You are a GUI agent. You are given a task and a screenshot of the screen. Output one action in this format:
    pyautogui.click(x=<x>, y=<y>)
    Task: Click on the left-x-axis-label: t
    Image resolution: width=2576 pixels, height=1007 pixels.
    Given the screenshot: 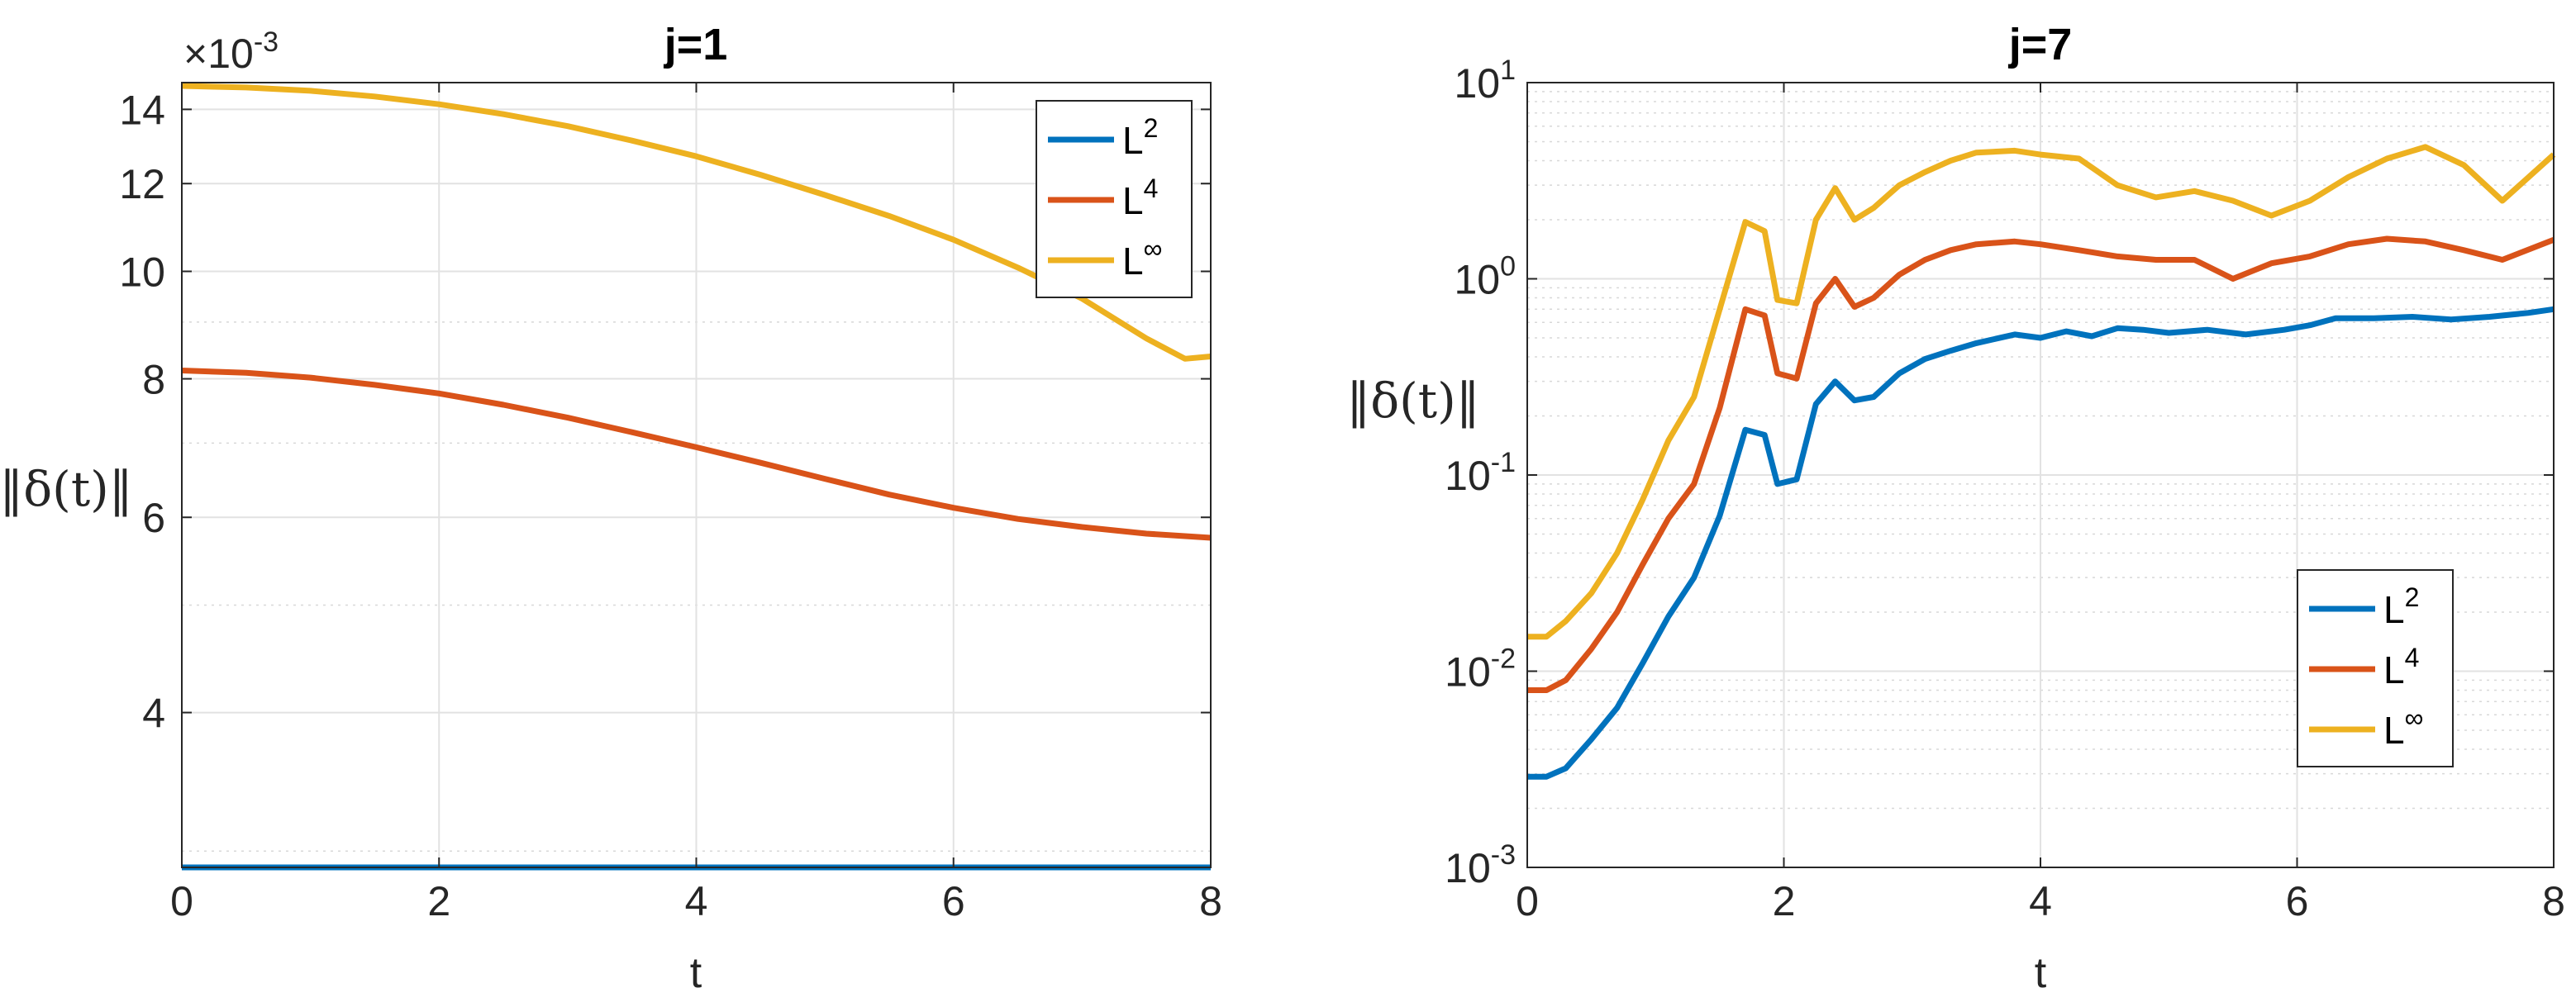 What is the action you would take?
    pyautogui.click(x=696, y=973)
    